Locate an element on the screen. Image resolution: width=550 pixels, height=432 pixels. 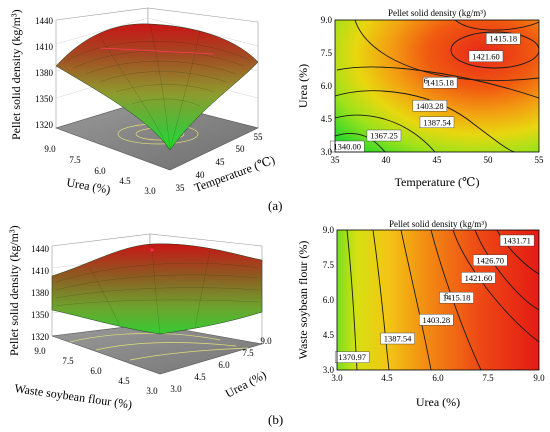
z-ticks-b: 1440 1410 1380 1350 1320 is located at coordinates (40, 293).